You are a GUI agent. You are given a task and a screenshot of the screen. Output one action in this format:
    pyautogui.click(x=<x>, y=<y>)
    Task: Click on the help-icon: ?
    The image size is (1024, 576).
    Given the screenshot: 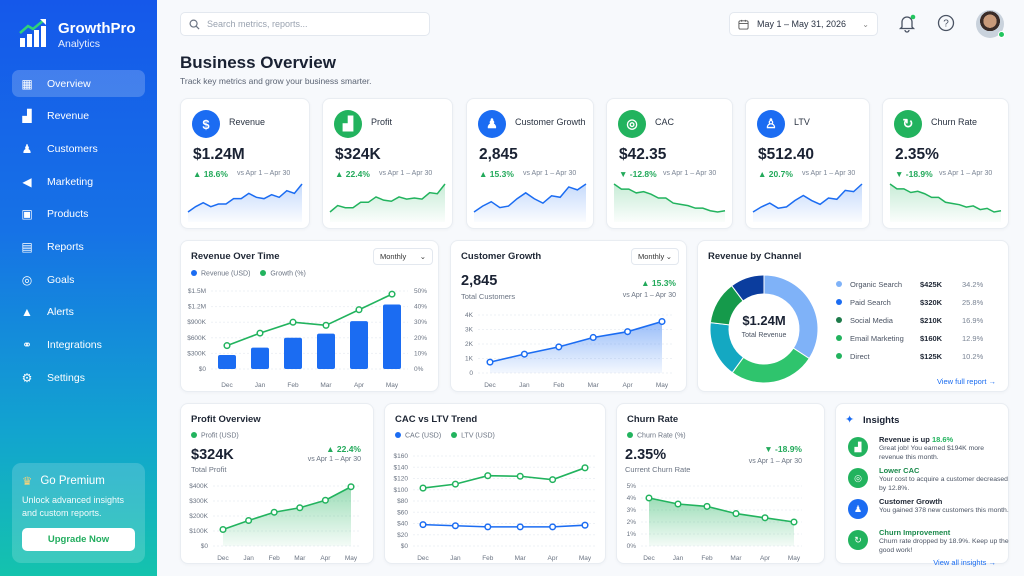 What is the action you would take?
    pyautogui.click(x=946, y=23)
    